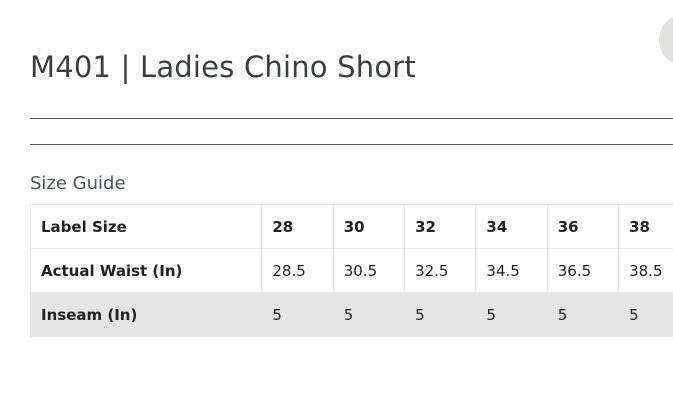  Describe the element at coordinates (645, 226) in the screenshot. I see `header-cell-size: 38` at that location.